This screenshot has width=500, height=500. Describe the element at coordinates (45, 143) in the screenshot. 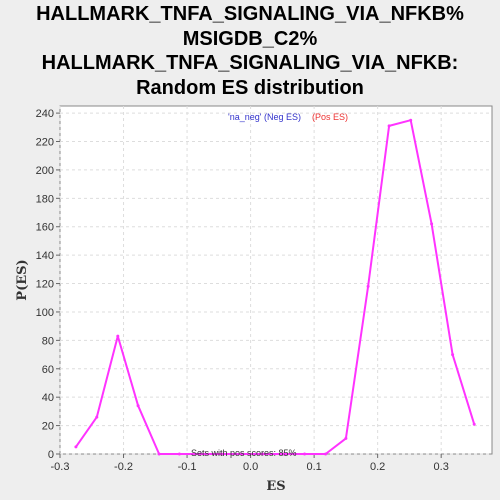

I see `y-tick-label: 220` at that location.